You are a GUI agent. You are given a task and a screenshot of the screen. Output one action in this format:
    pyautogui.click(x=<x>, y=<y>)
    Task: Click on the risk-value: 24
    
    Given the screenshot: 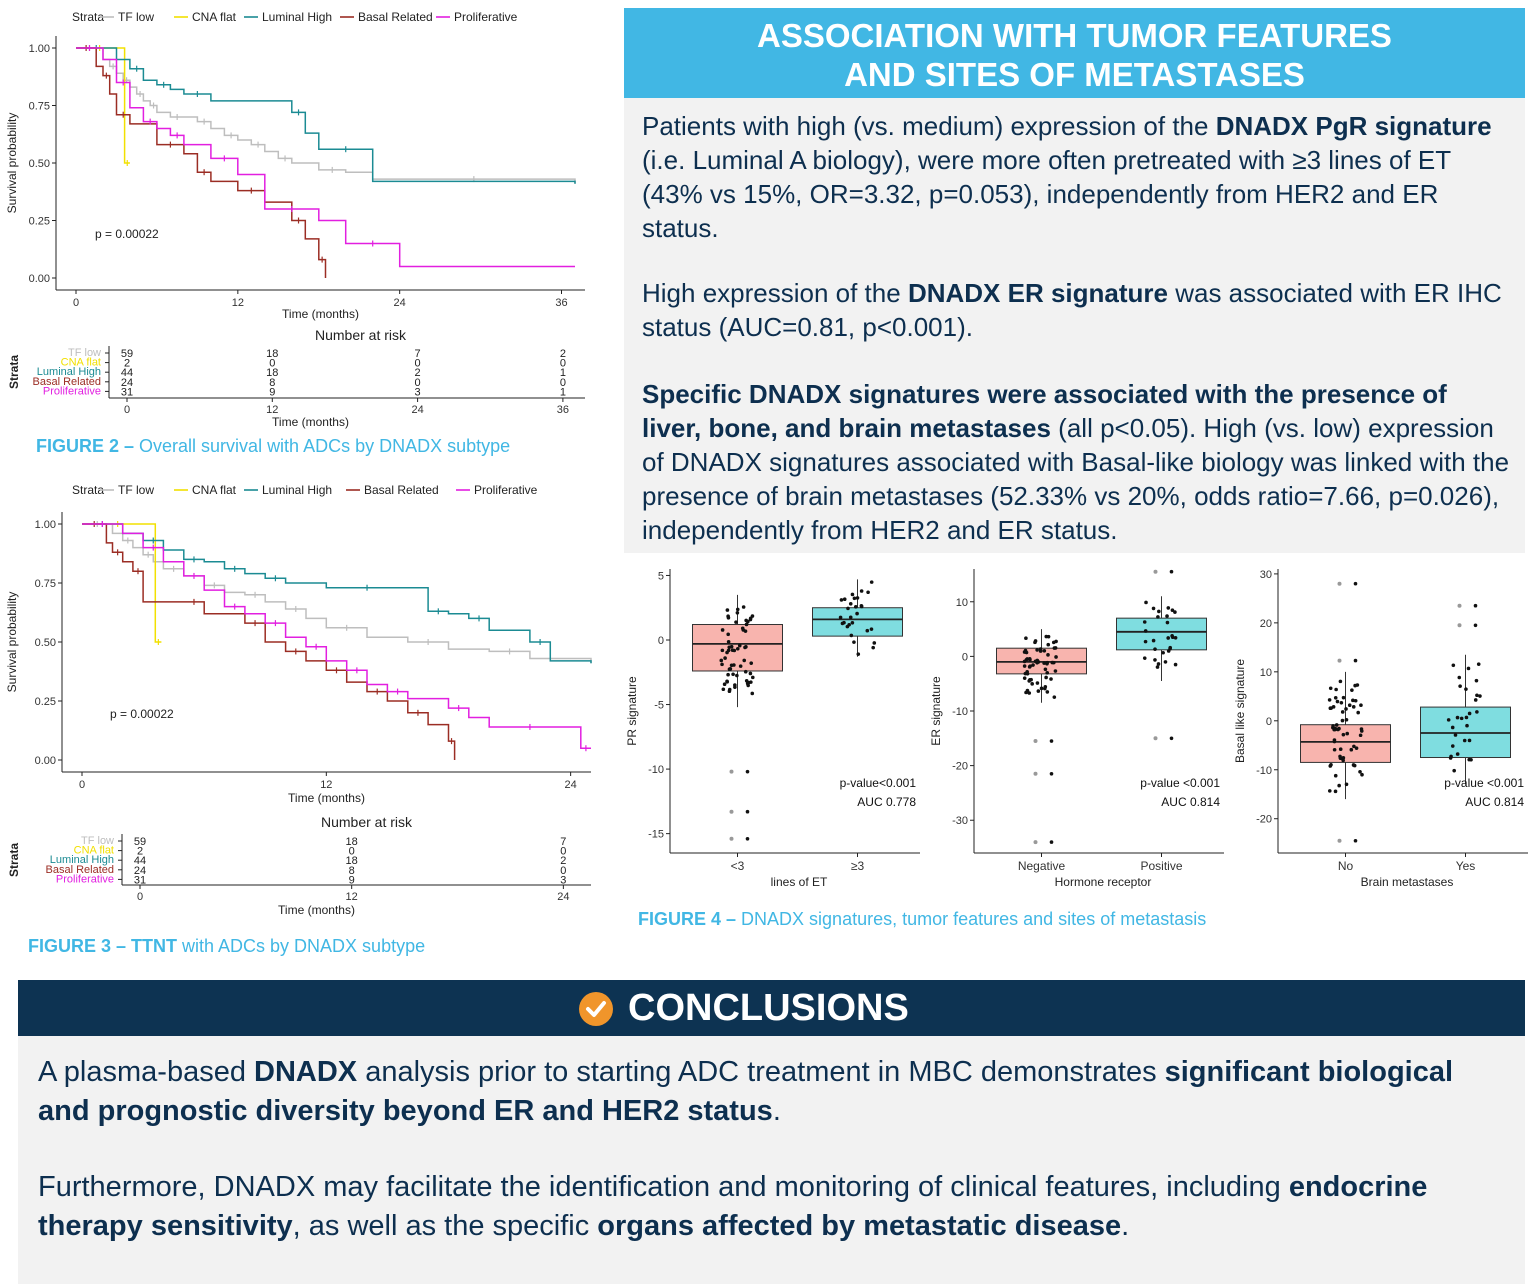 What is the action you would take?
    pyautogui.click(x=127, y=383)
    